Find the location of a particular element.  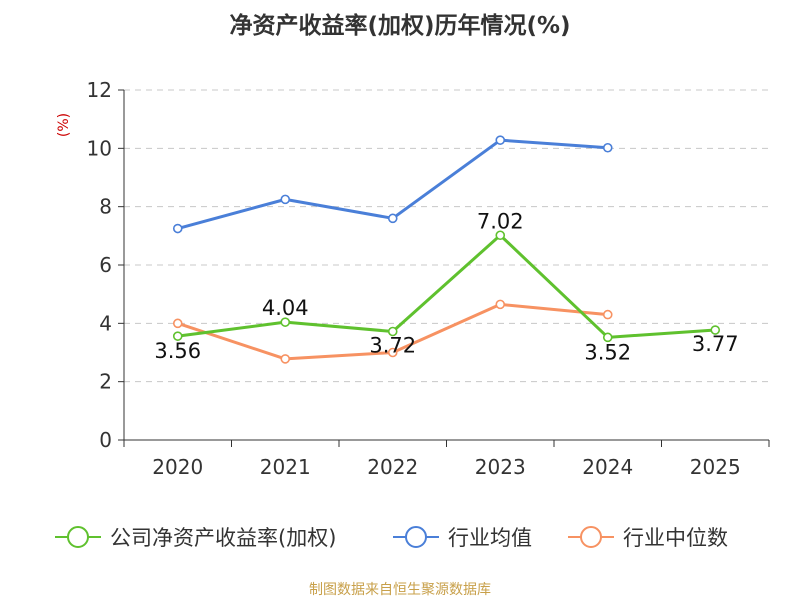

x-tick-label: 2020 is located at coordinates (177, 467).